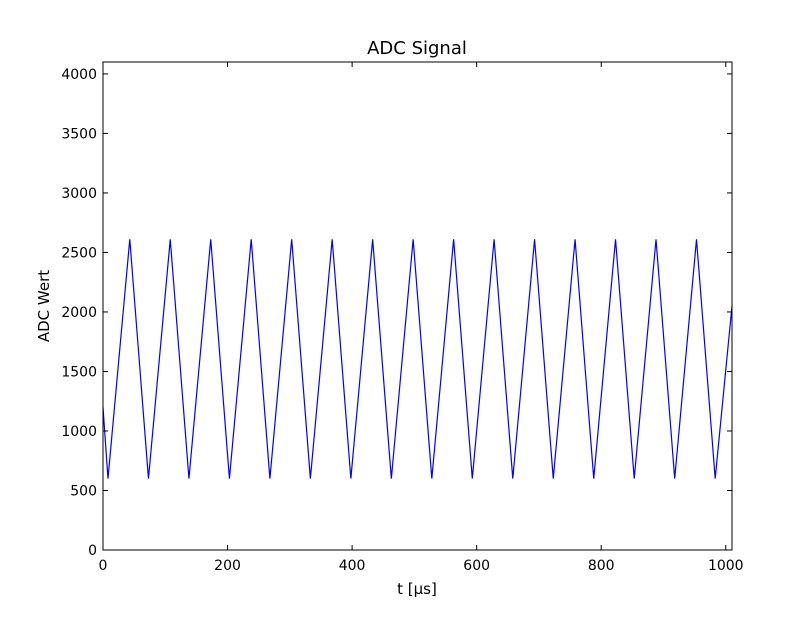  I want to click on x-tick-label: 400, so click(352, 566).